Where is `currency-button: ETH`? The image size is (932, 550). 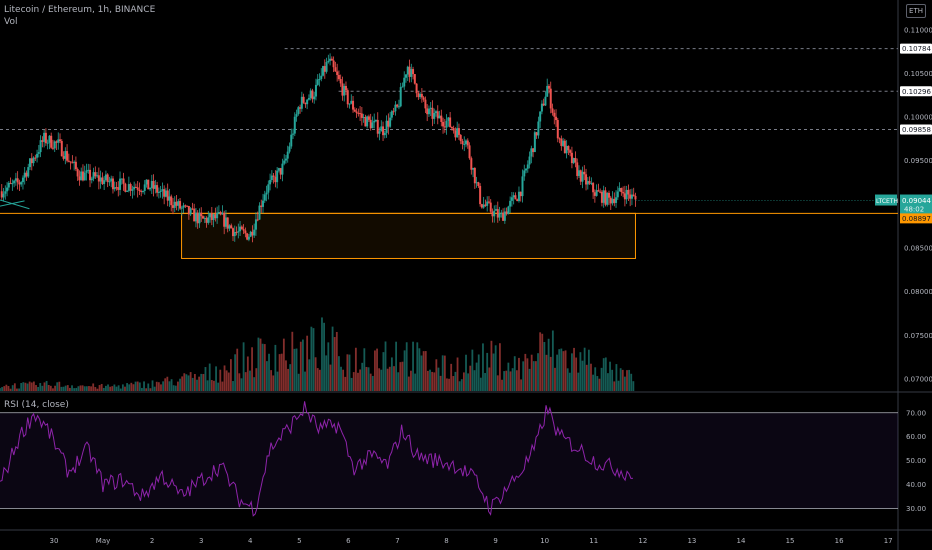 currency-button: ETH is located at coordinates (916, 11).